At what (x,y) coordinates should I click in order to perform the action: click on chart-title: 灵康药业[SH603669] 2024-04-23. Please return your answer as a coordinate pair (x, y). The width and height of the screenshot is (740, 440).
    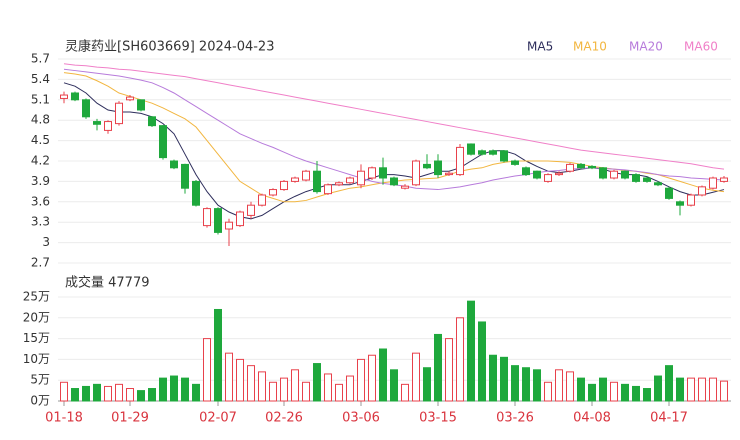
    Looking at the image, I should click on (169, 47).